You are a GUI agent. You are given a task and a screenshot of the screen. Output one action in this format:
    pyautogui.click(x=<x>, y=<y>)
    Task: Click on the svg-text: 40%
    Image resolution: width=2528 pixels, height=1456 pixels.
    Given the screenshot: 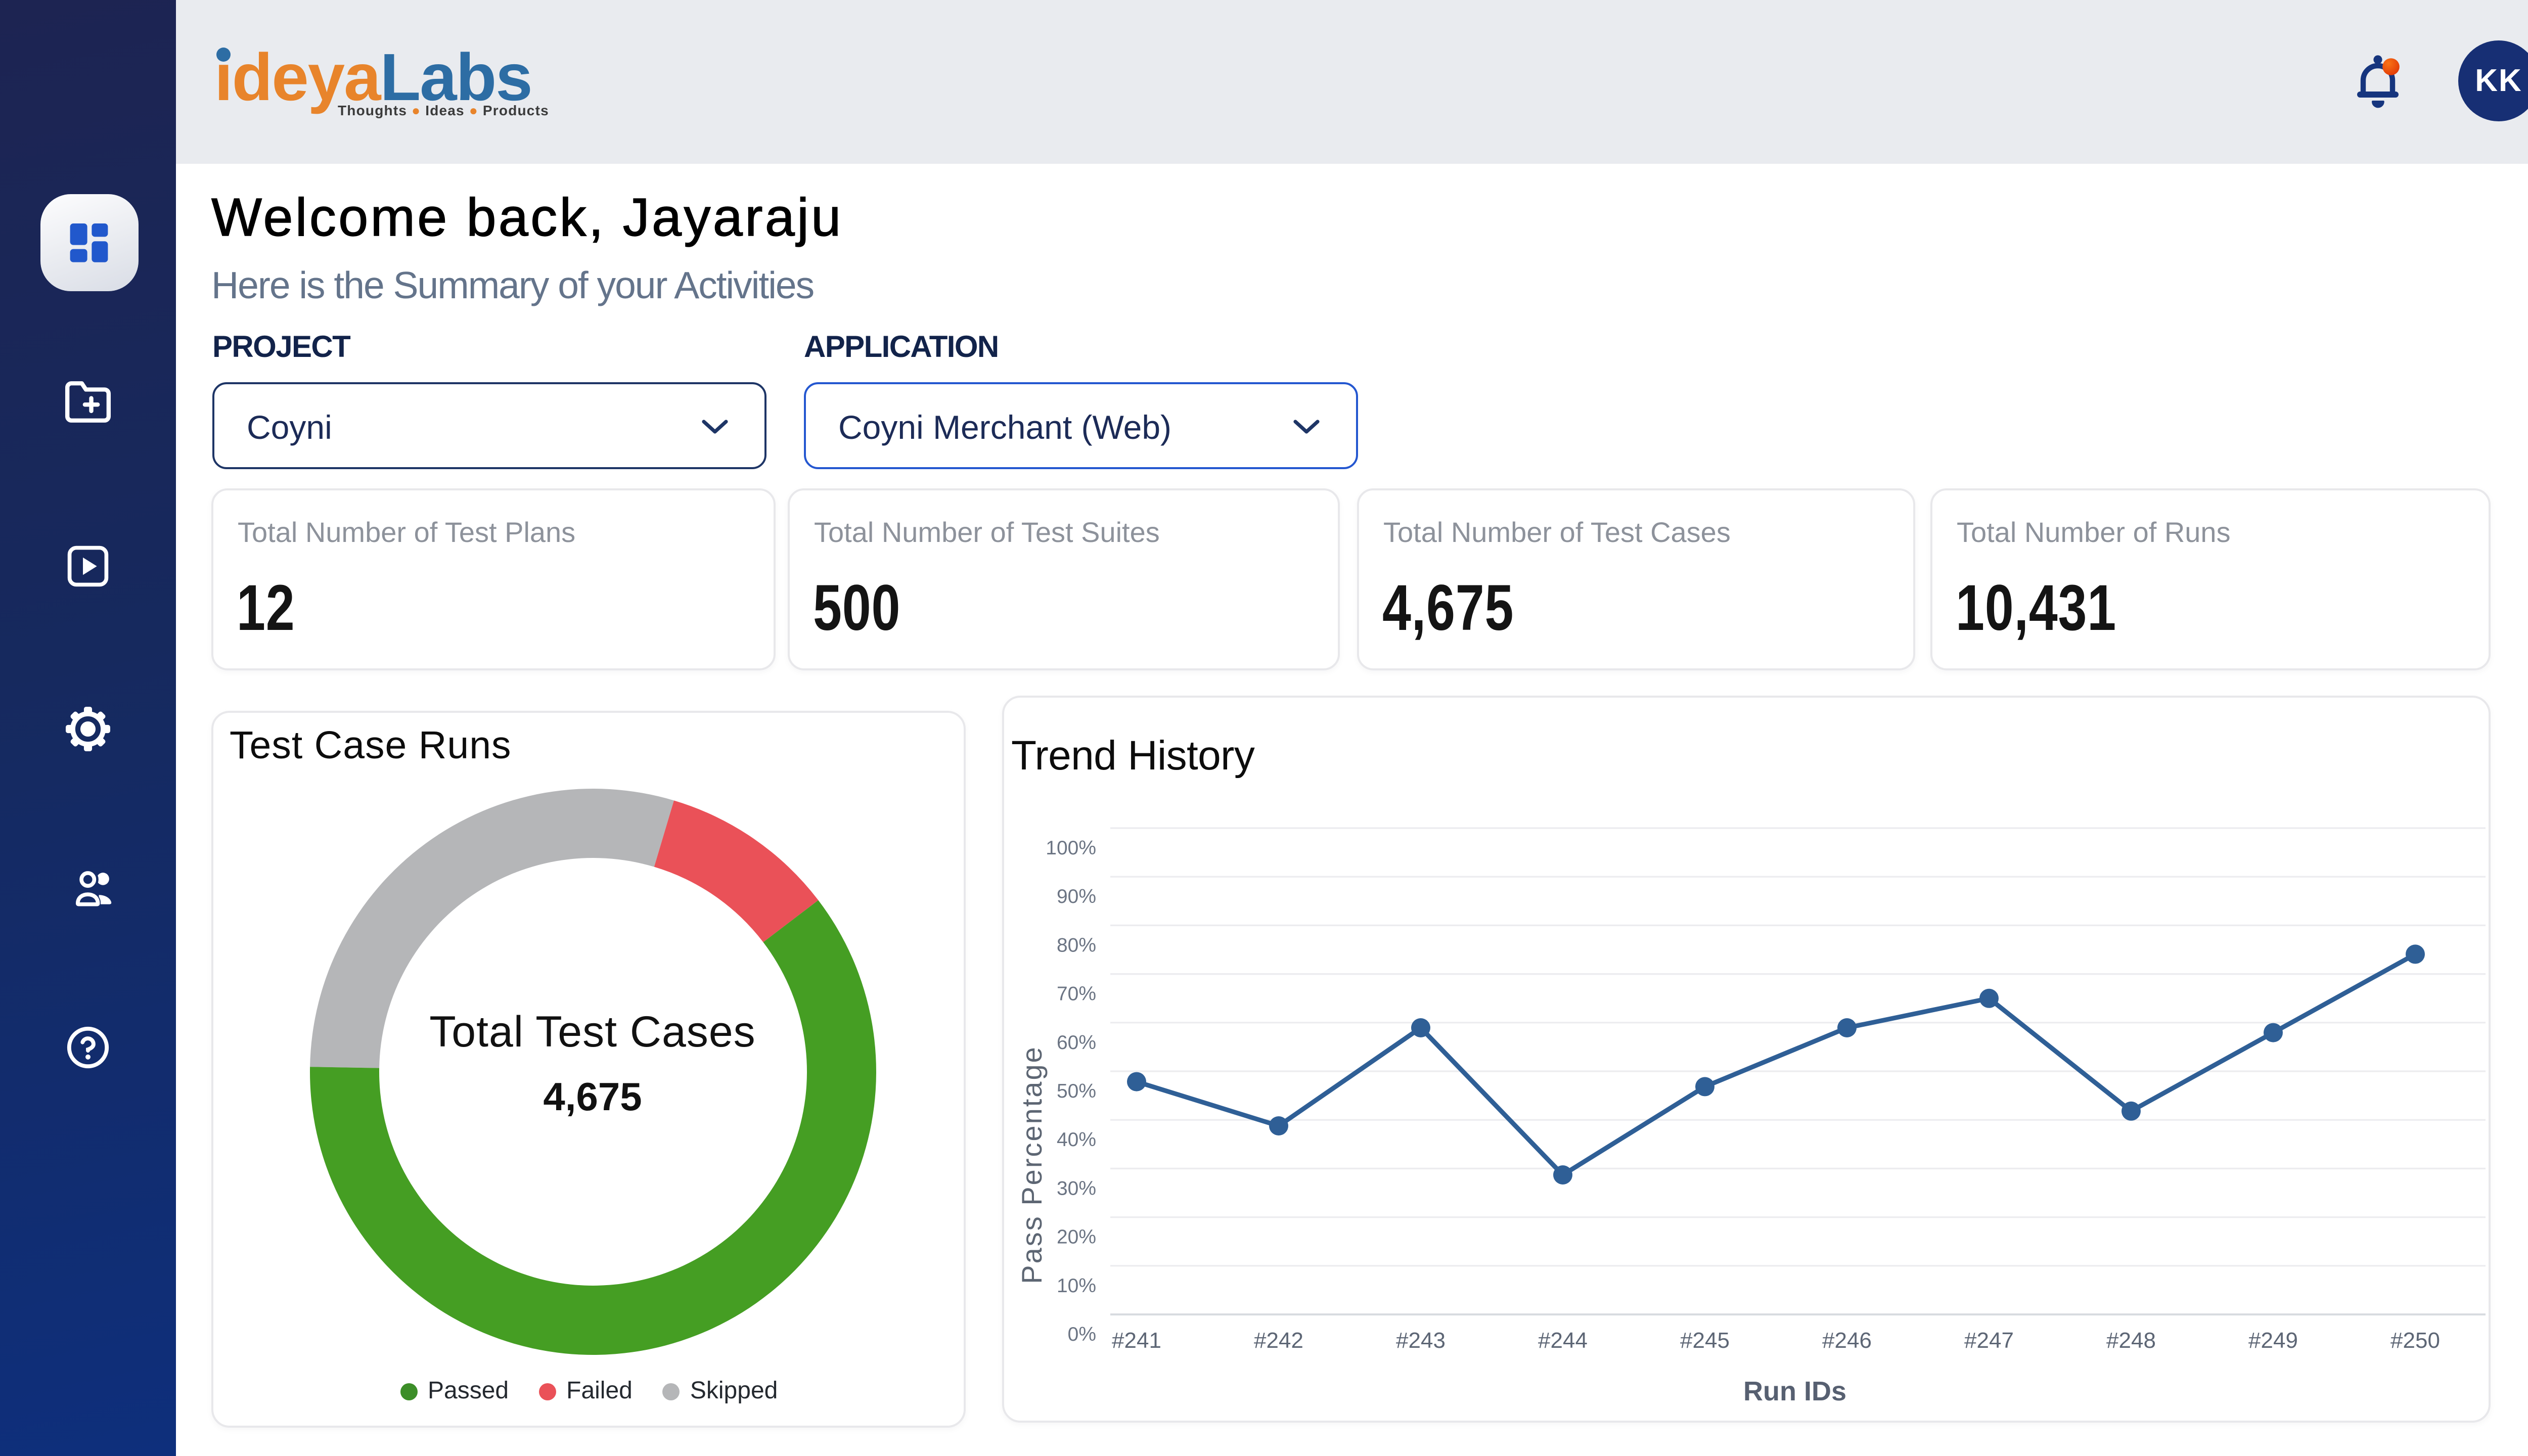 What is the action you would take?
    pyautogui.click(x=1076, y=1140)
    